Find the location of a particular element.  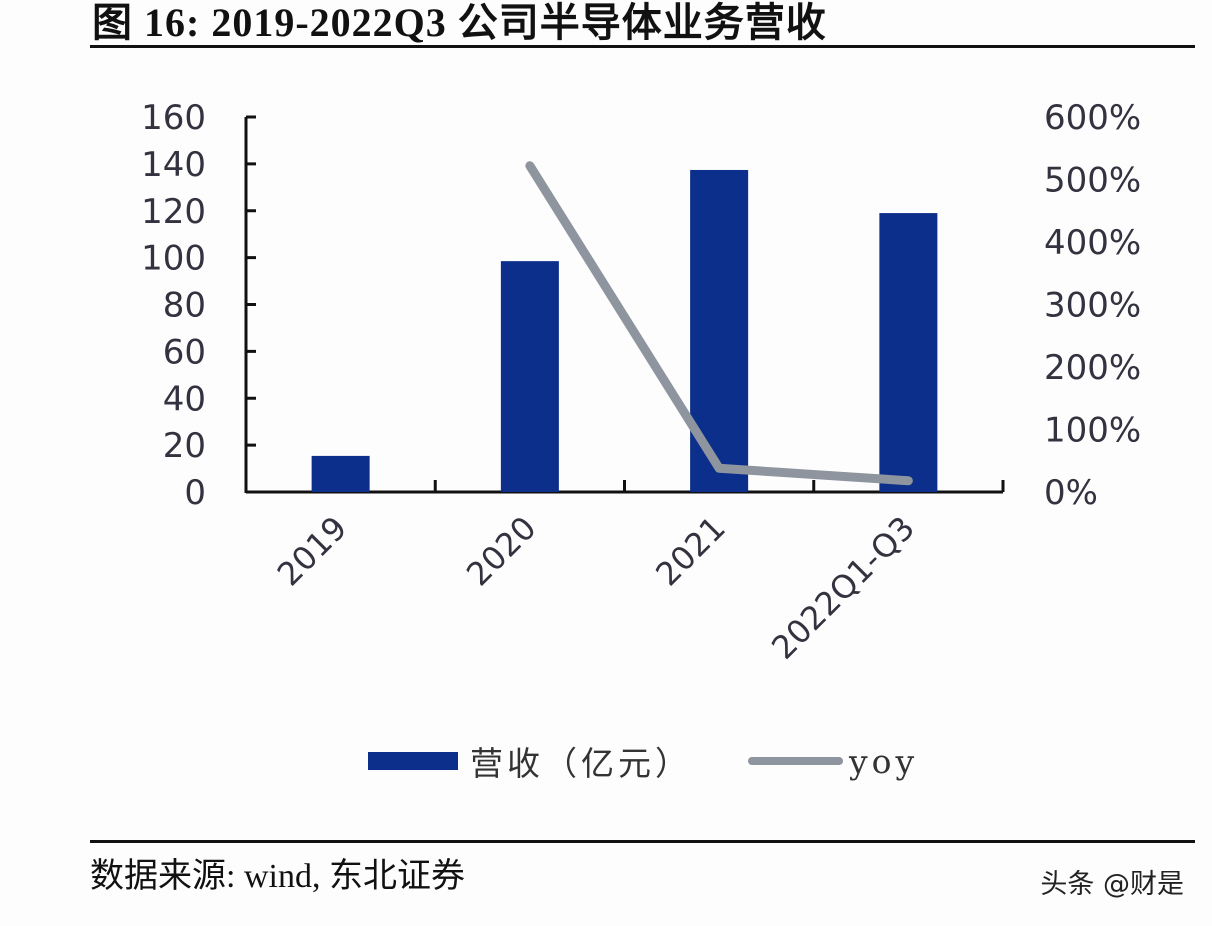

watermark: 头条 @财是 is located at coordinates (1112, 884).